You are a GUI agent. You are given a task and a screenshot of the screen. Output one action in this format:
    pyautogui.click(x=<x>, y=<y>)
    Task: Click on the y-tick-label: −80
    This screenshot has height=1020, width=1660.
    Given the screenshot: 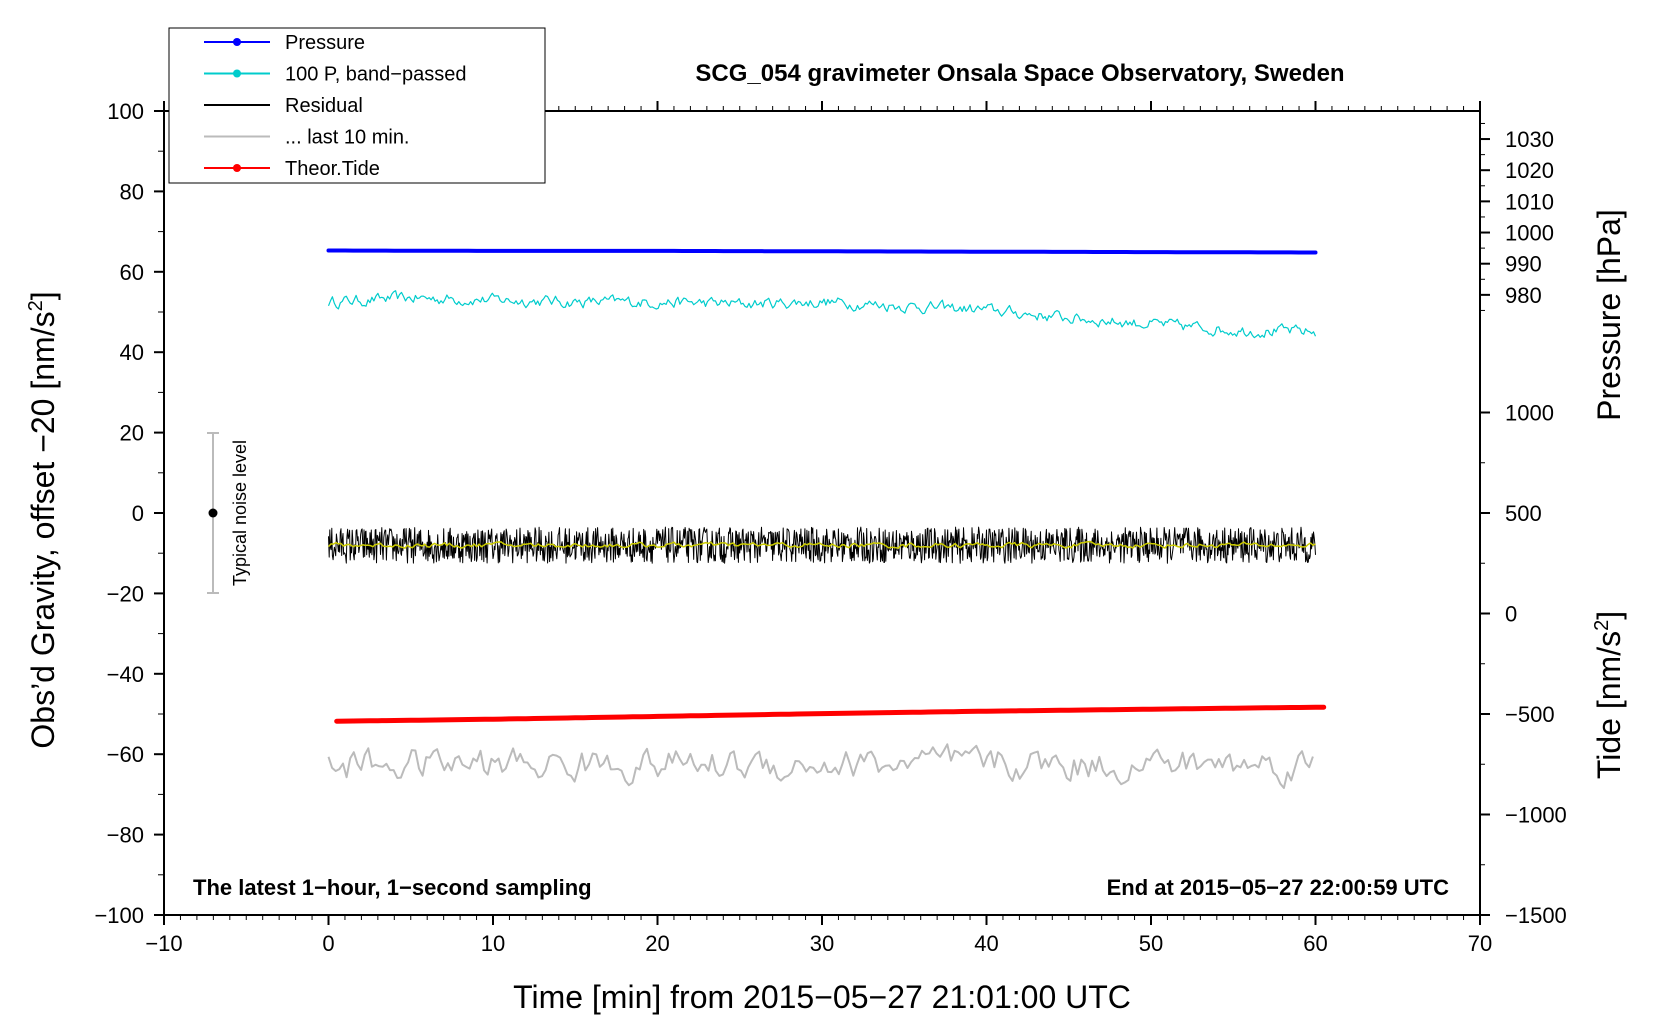 What is the action you would take?
    pyautogui.click(x=125, y=835)
    